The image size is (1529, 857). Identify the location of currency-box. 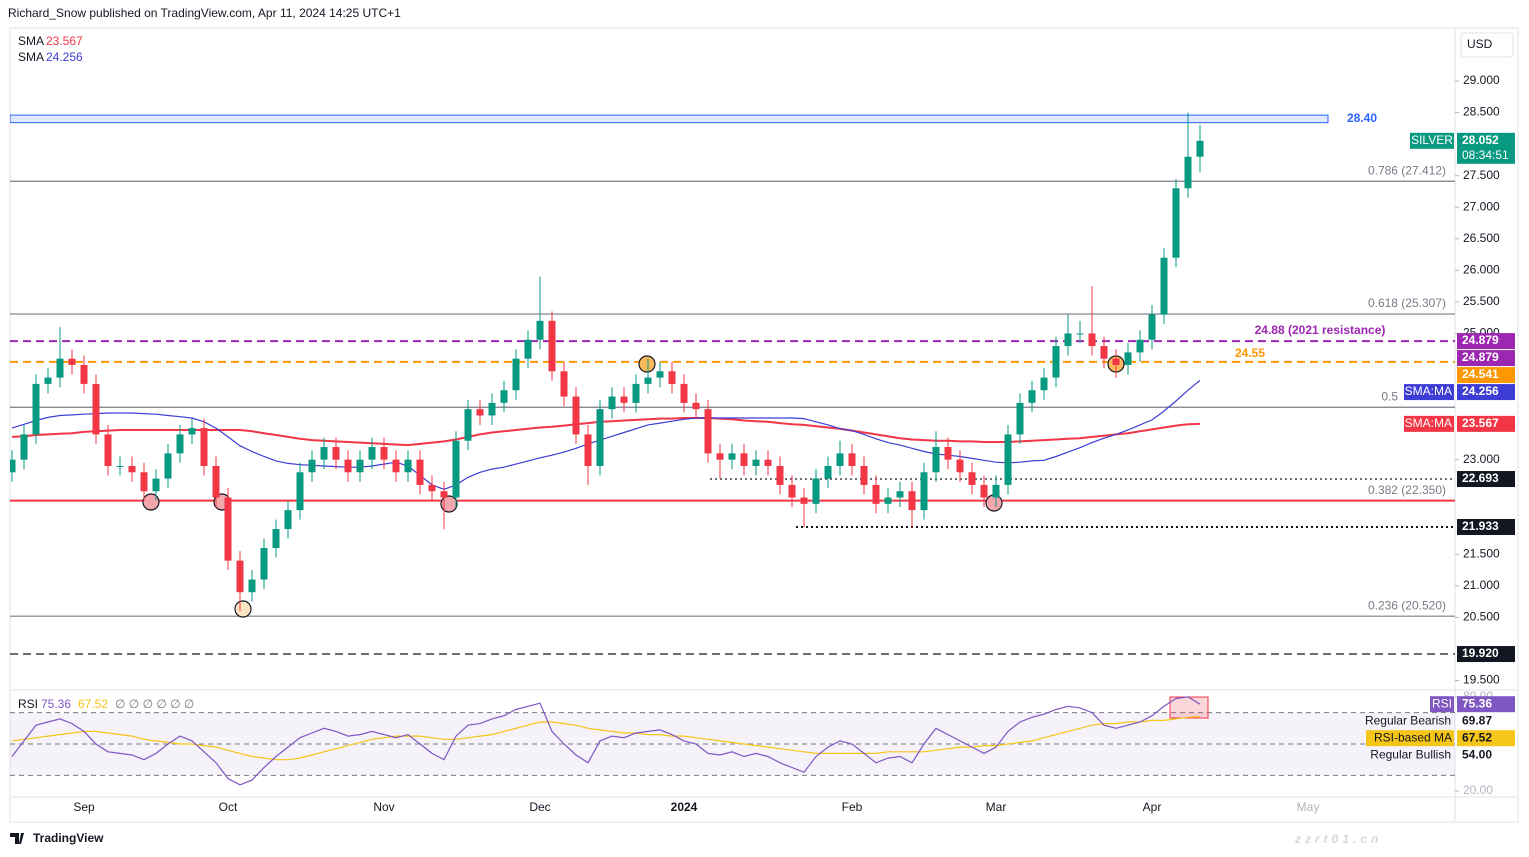
(1487, 45).